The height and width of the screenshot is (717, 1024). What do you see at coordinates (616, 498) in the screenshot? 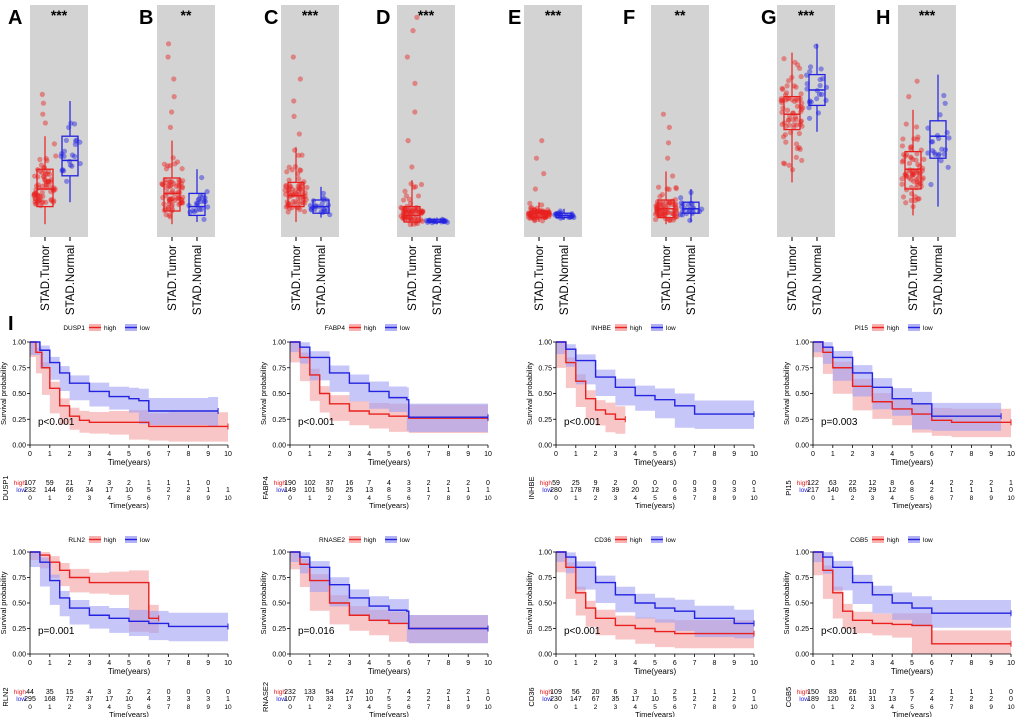
I see `risk-x-tick-label: 3` at bounding box center [616, 498].